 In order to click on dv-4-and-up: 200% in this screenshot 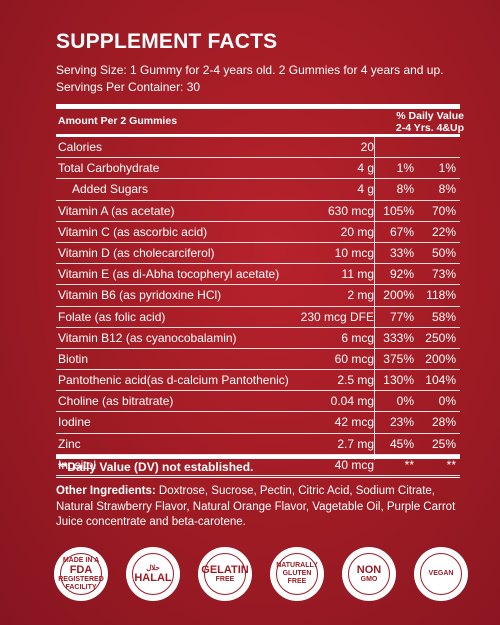, I will do `click(440, 358)`.